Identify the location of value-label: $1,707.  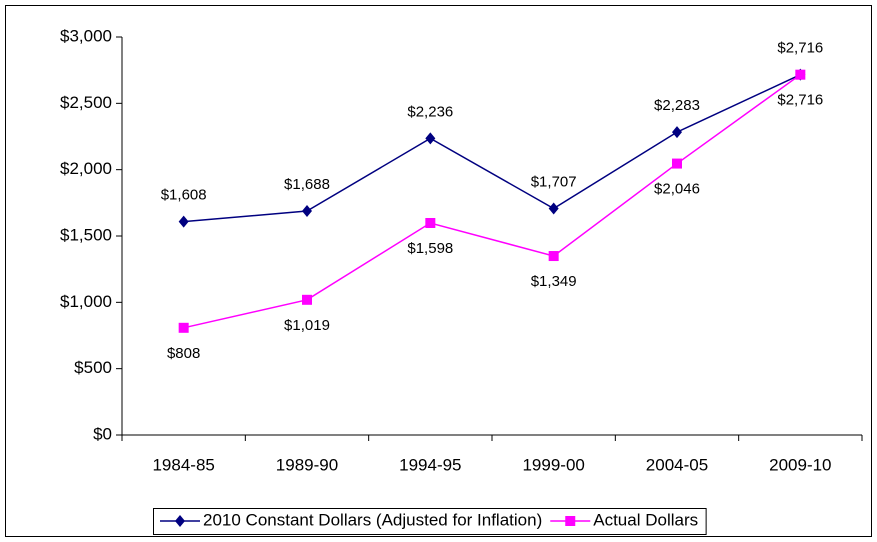
(554, 182).